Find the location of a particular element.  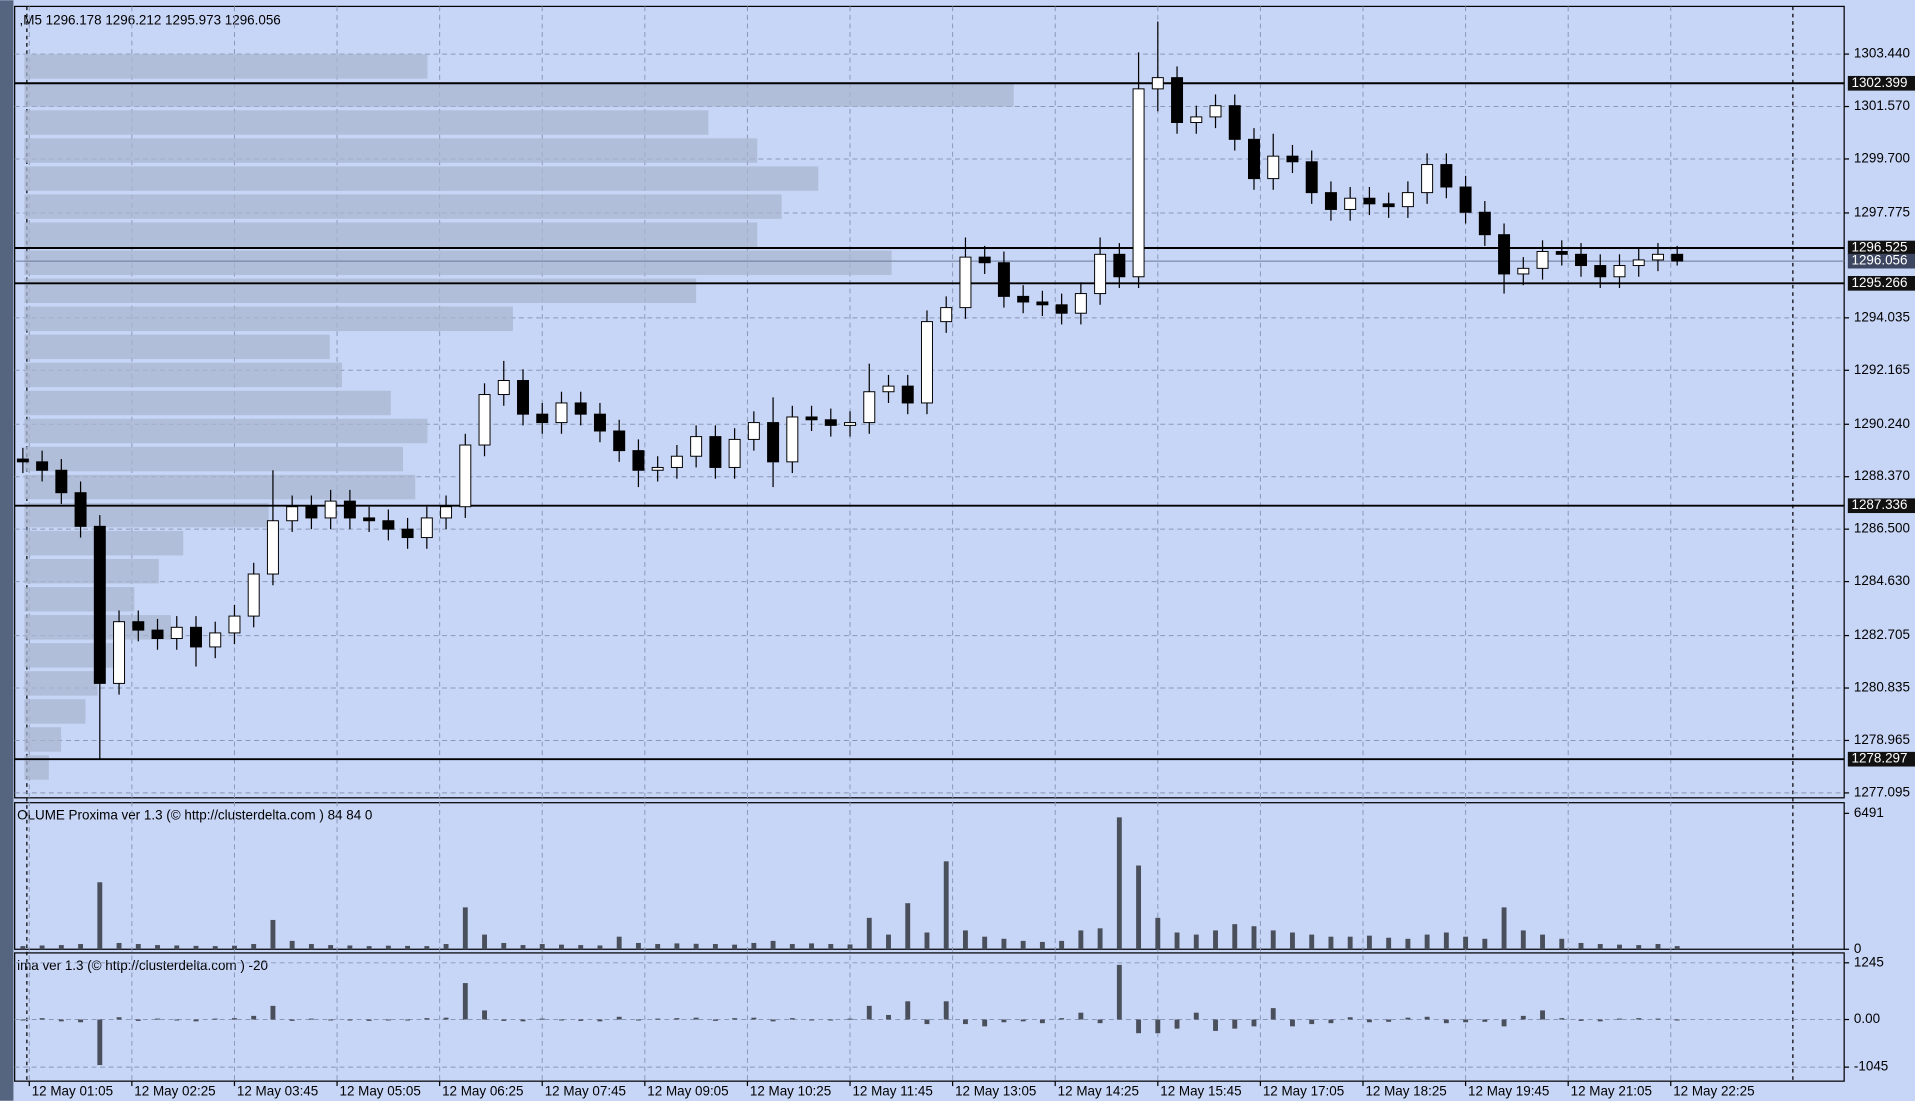

y-tick-label: 1282.705 is located at coordinates (1882, 634).